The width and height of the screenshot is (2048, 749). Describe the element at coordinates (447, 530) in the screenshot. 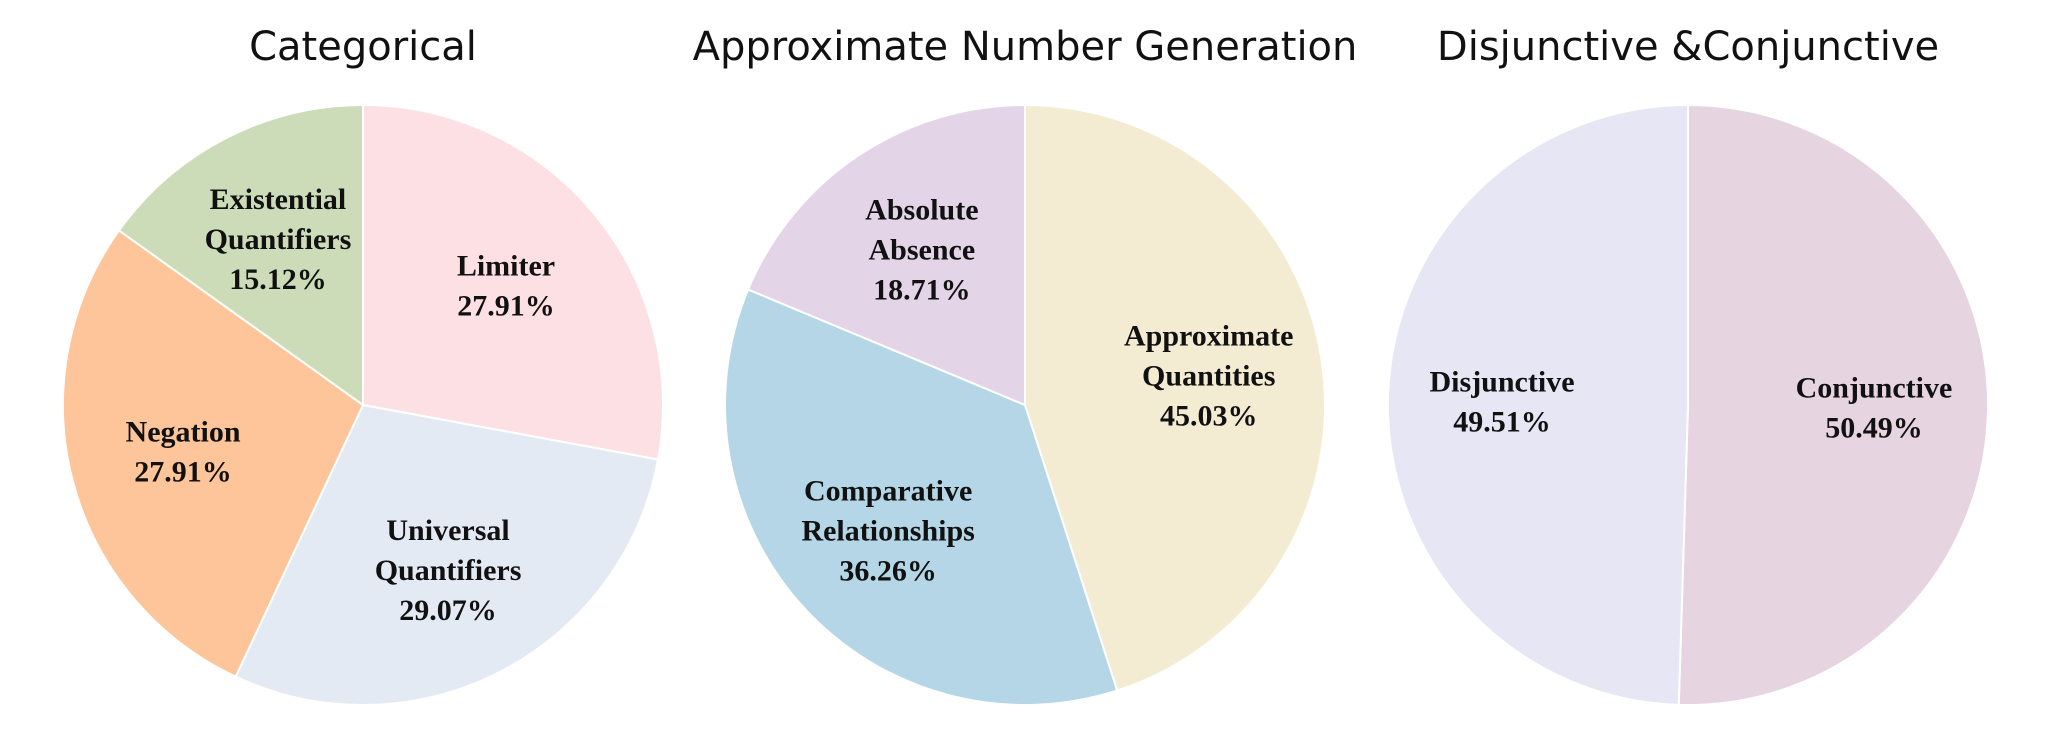

I see `slice-label: Universal` at that location.